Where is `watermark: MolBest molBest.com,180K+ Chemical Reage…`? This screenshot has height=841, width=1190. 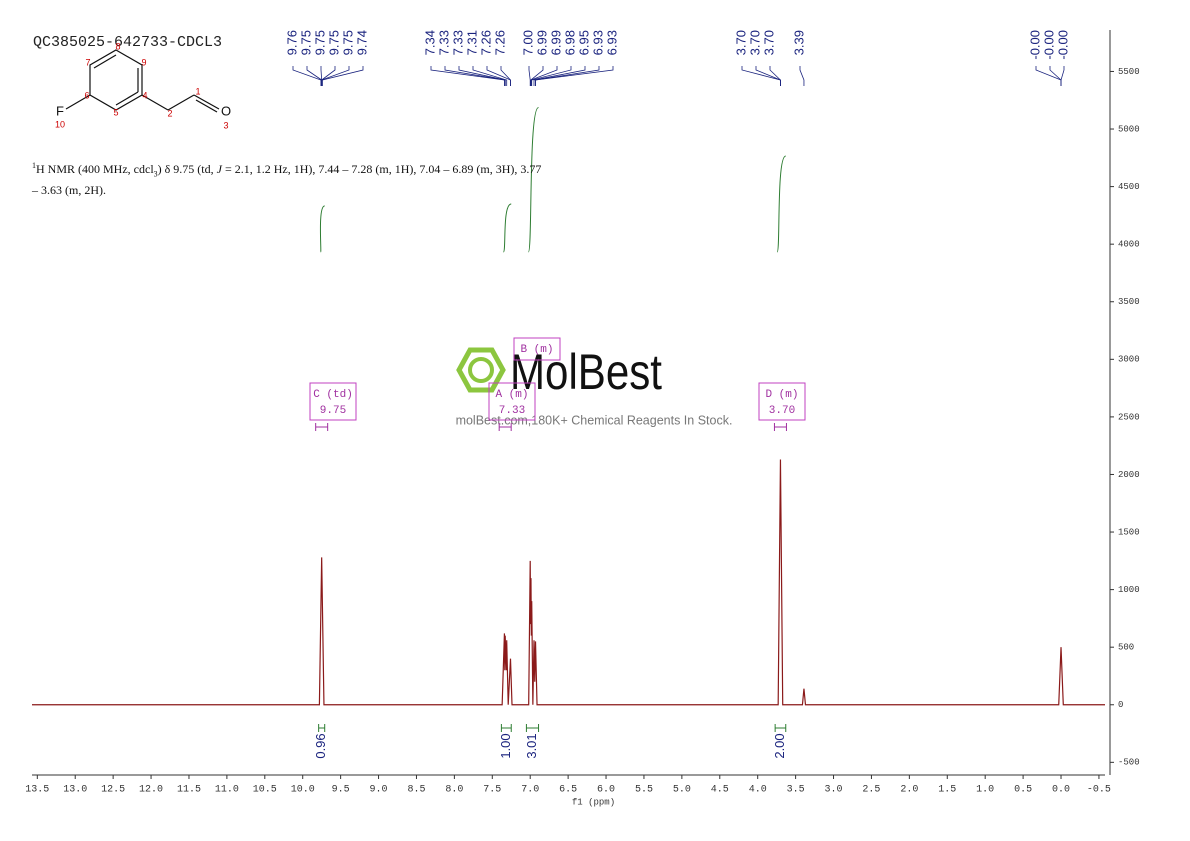
watermark: MolBest molBest.com,180K+ Chemical Reage… is located at coordinates (594, 385).